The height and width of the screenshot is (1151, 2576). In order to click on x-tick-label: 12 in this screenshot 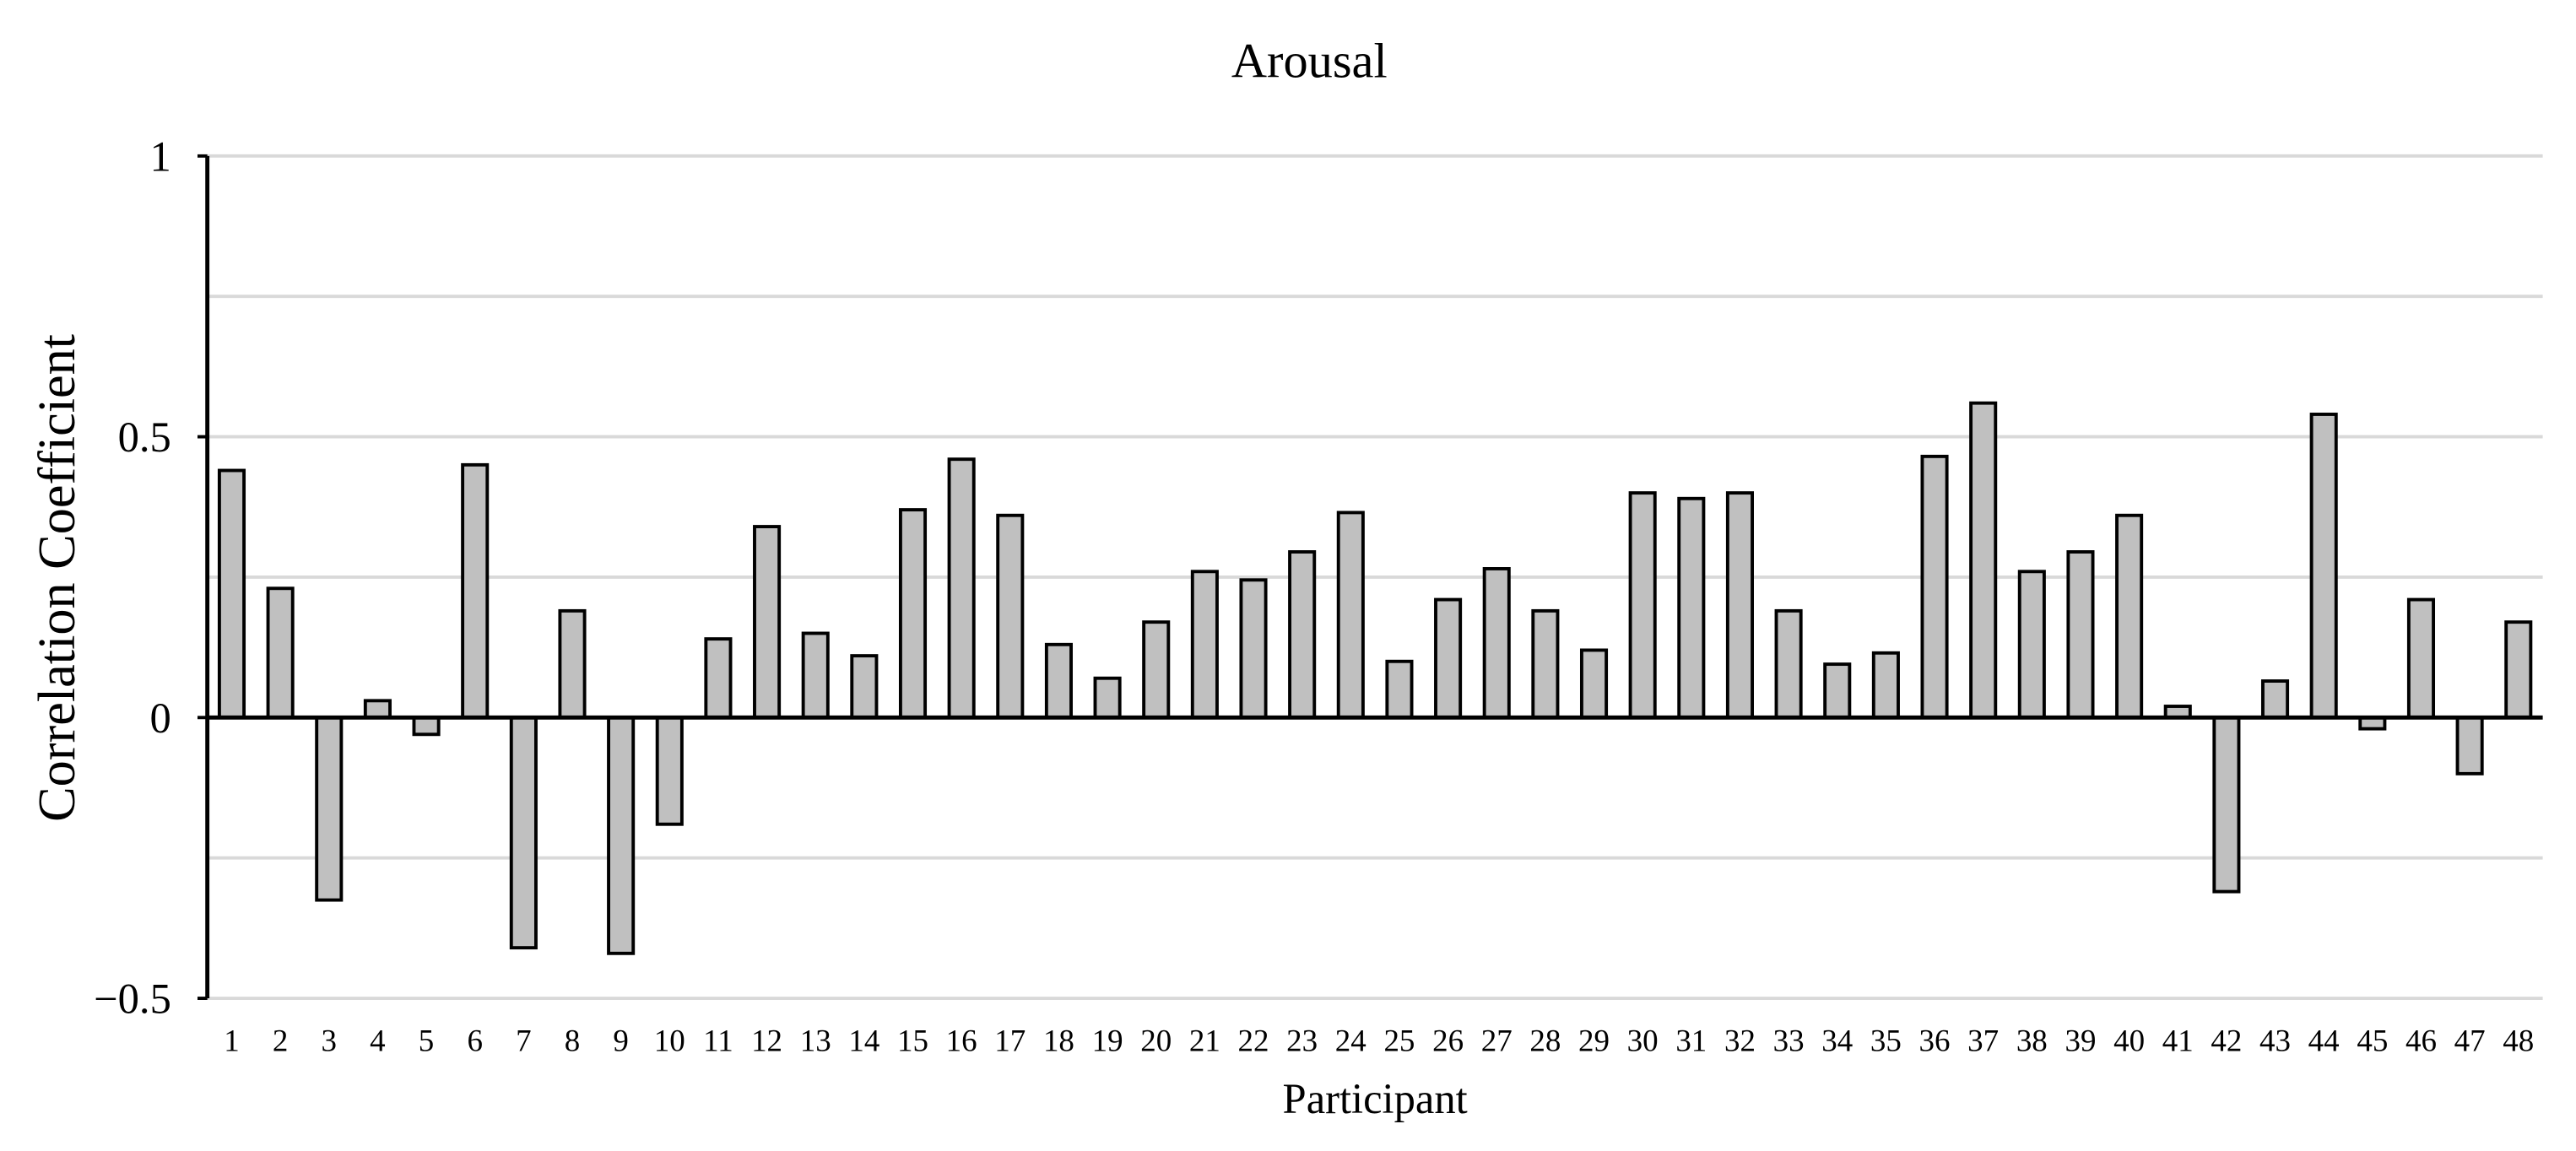, I will do `click(766, 1040)`.